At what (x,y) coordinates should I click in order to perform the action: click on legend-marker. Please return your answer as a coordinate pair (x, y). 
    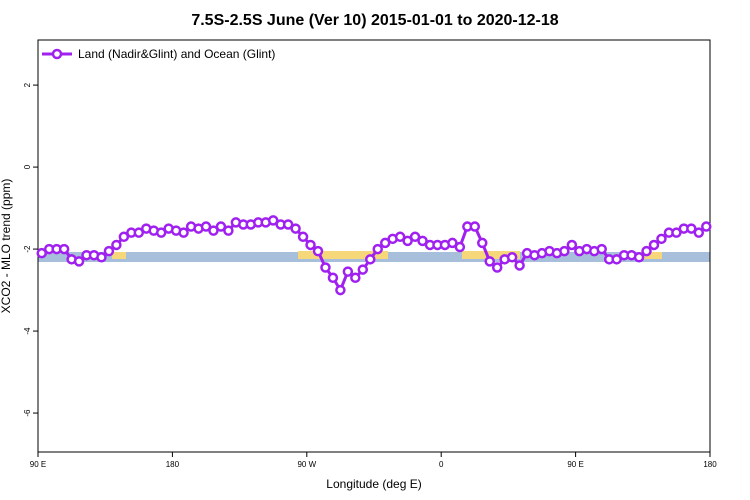
    Looking at the image, I should click on (57, 54).